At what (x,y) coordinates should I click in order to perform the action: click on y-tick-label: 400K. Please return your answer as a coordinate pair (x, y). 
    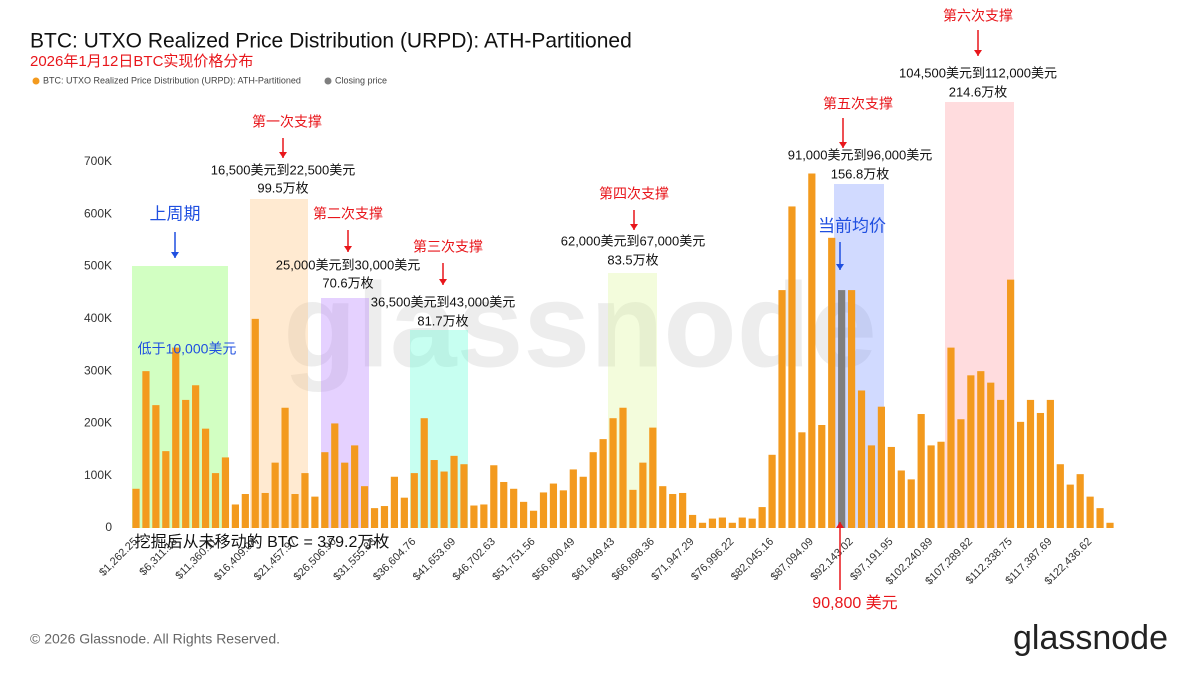
    Looking at the image, I should click on (98, 318).